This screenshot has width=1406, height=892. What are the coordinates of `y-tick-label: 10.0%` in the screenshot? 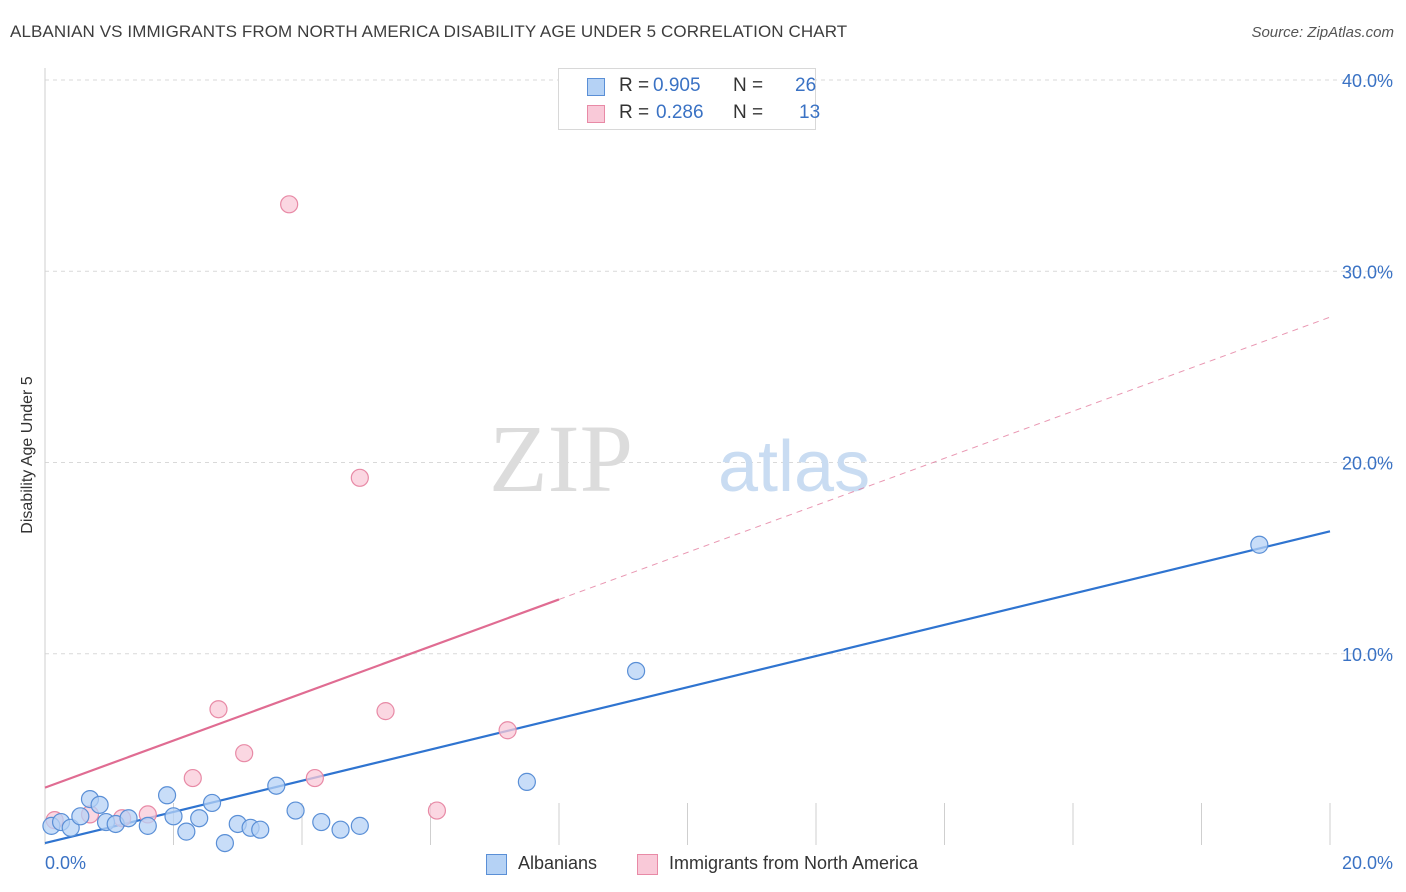 It's located at (1367, 655).